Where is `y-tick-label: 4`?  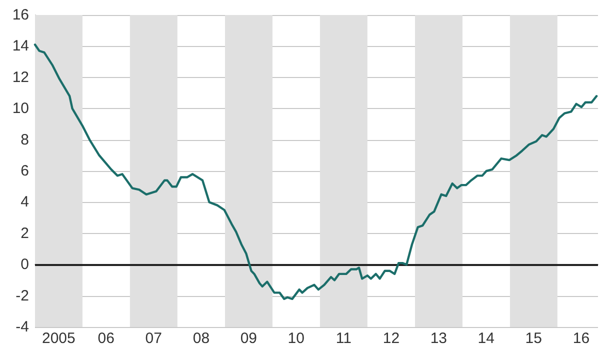 y-tick-label: 4 is located at coordinates (24, 202).